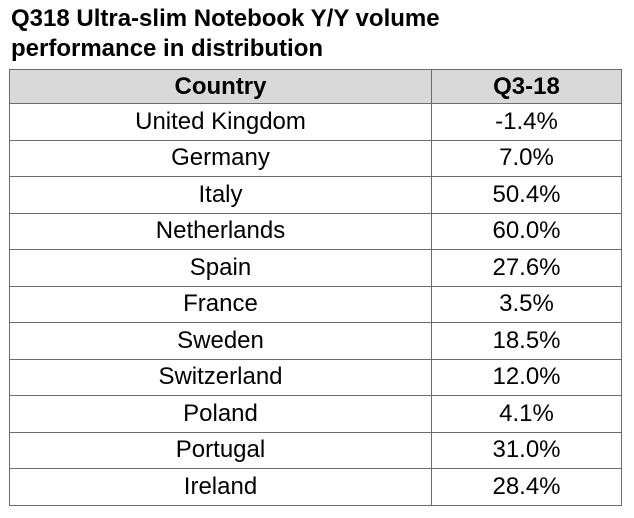 The width and height of the screenshot is (634, 518). I want to click on chart-title-line-1: Q318 Ultra-slim Notebook Y/Y volume, so click(225, 18).